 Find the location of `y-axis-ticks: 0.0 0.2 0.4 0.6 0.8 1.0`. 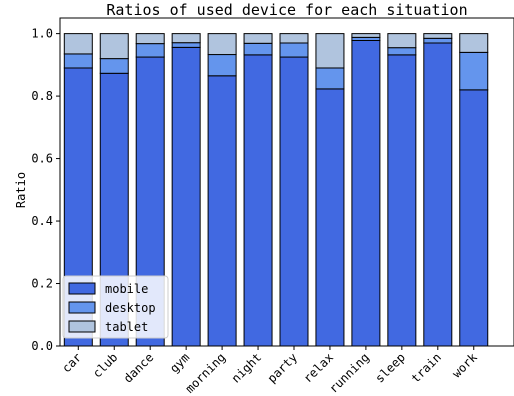

y-axis-ticks: 0.0 0.2 0.4 0.6 0.8 1.0 is located at coordinates (45, 190).